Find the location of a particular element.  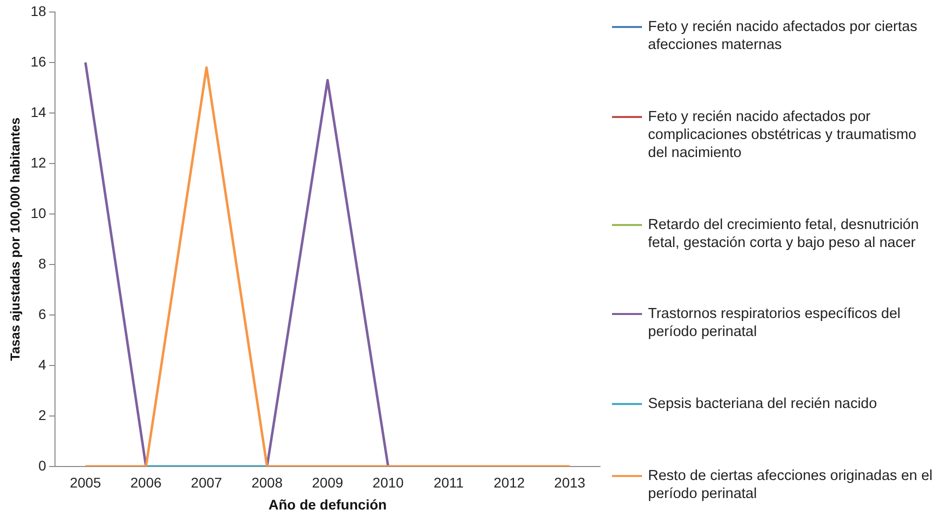

x-axis-title: Año de defunción is located at coordinates (327, 504).